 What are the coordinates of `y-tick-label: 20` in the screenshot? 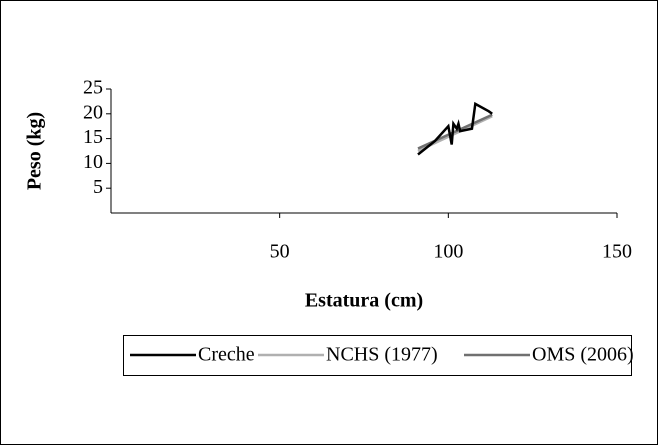 It's located at (93, 112).